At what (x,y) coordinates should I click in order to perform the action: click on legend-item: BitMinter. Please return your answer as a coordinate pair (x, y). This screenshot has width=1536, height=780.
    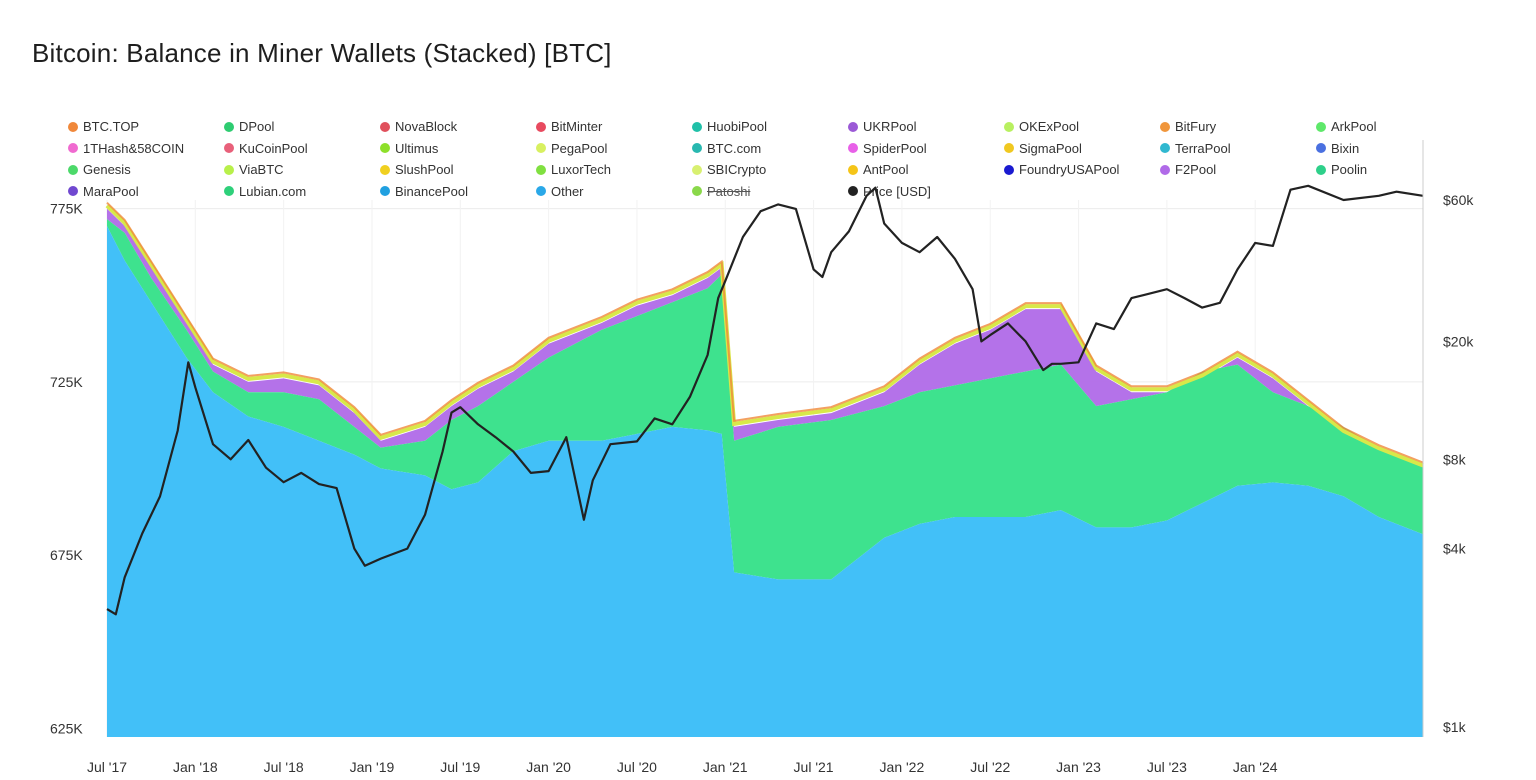
    Looking at the image, I should click on (569, 126).